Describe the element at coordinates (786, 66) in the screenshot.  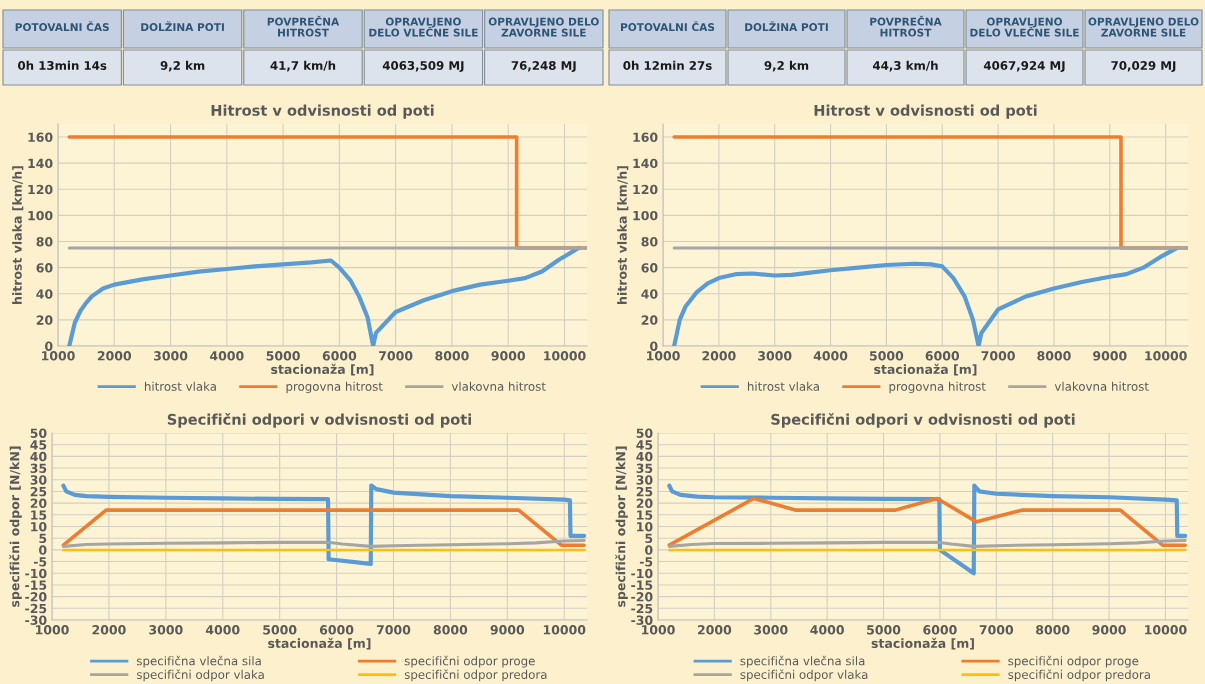
I see `text: 9,2 km` at that location.